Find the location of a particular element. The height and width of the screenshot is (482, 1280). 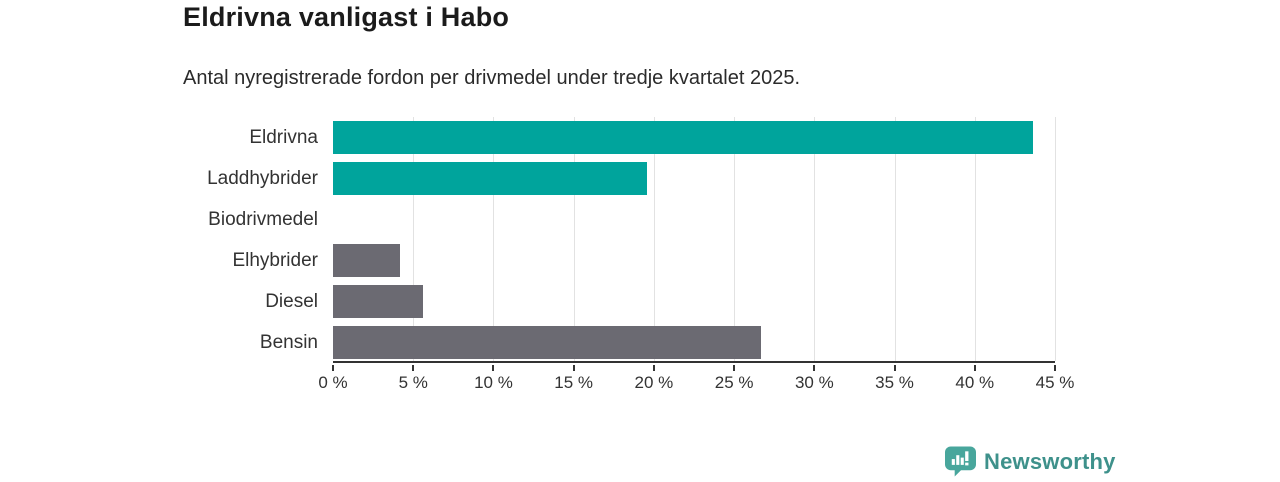

tick-label-0: 0 % is located at coordinates (333, 382).